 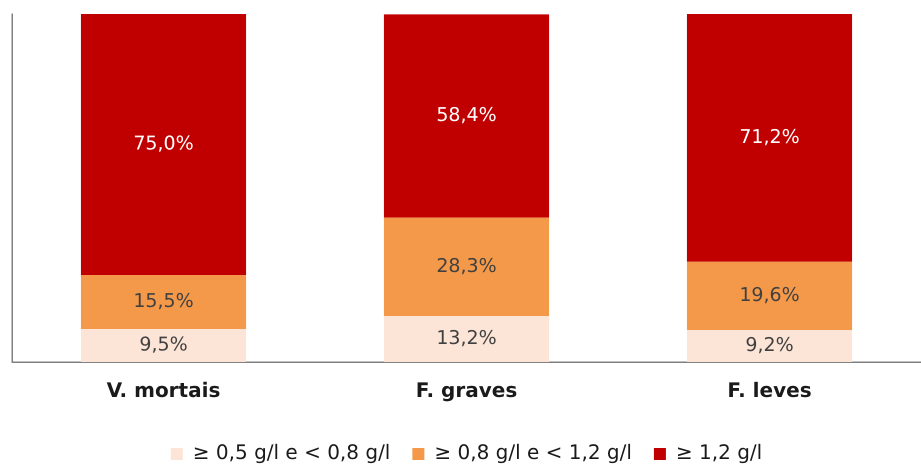 I want to click on data-label: 13,2%, so click(x=466, y=337).